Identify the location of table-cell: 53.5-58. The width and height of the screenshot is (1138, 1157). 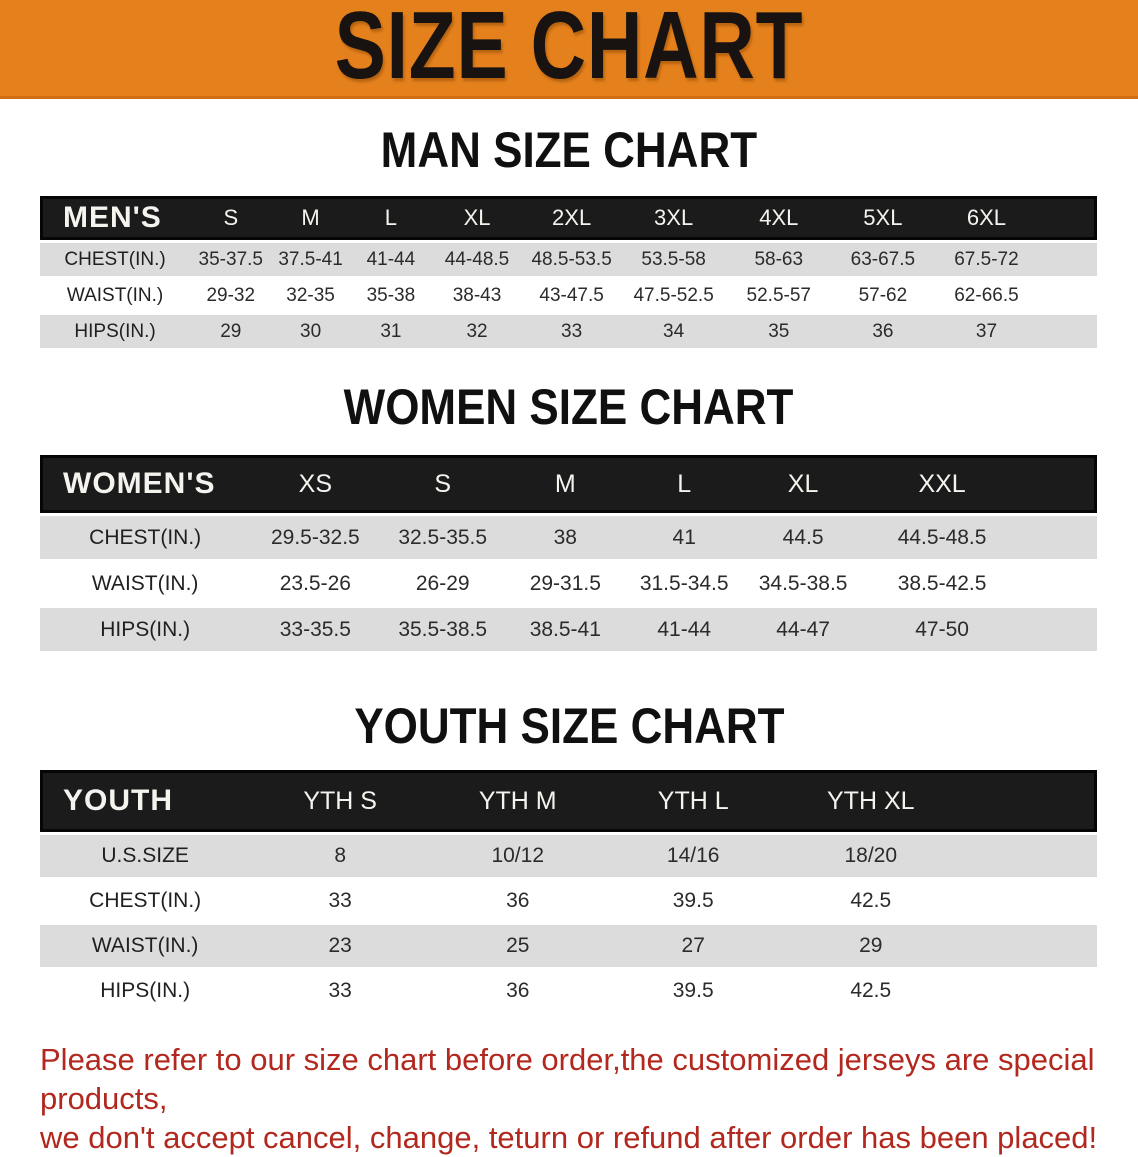
(673, 258).